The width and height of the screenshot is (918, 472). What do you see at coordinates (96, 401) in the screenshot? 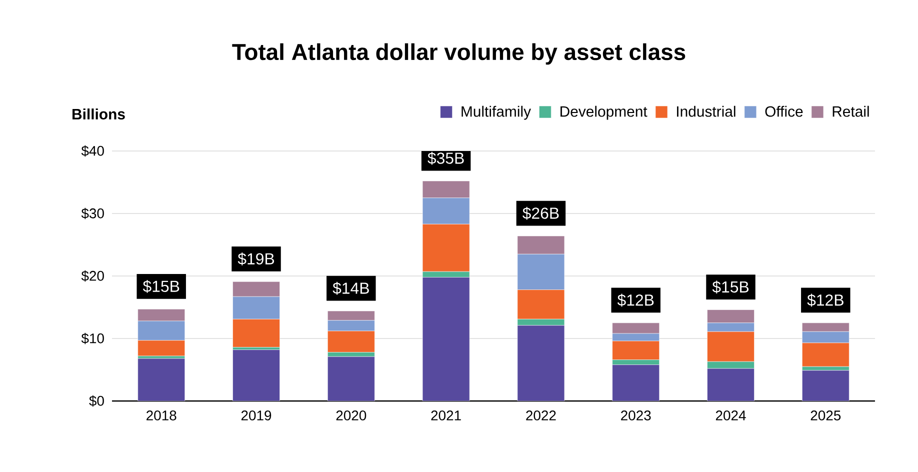
I see `y-tick-label: $0` at bounding box center [96, 401].